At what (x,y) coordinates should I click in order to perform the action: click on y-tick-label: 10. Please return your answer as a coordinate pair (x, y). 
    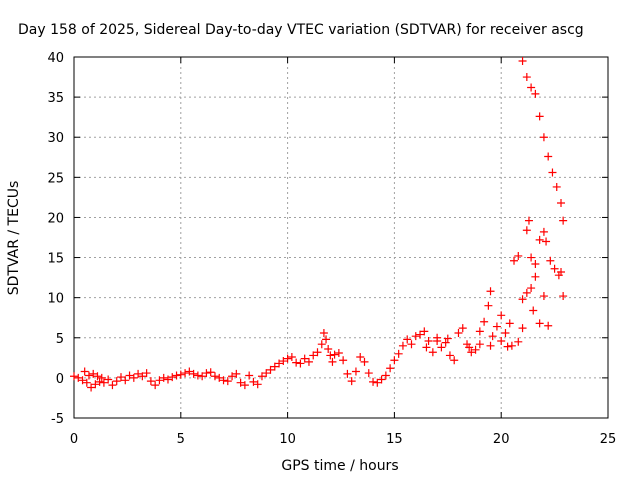
    Looking at the image, I should click on (55, 299).